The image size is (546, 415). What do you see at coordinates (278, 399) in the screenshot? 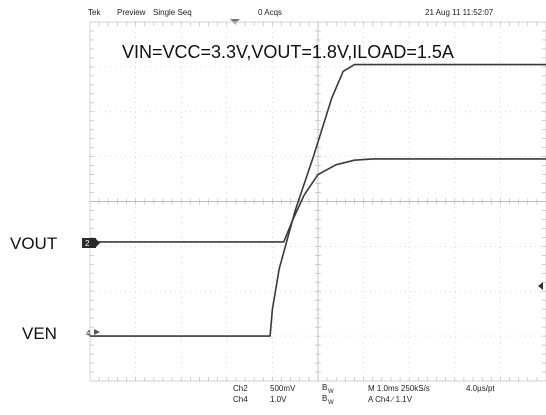
I see `ch4-scale: 1.0V` at bounding box center [278, 399].